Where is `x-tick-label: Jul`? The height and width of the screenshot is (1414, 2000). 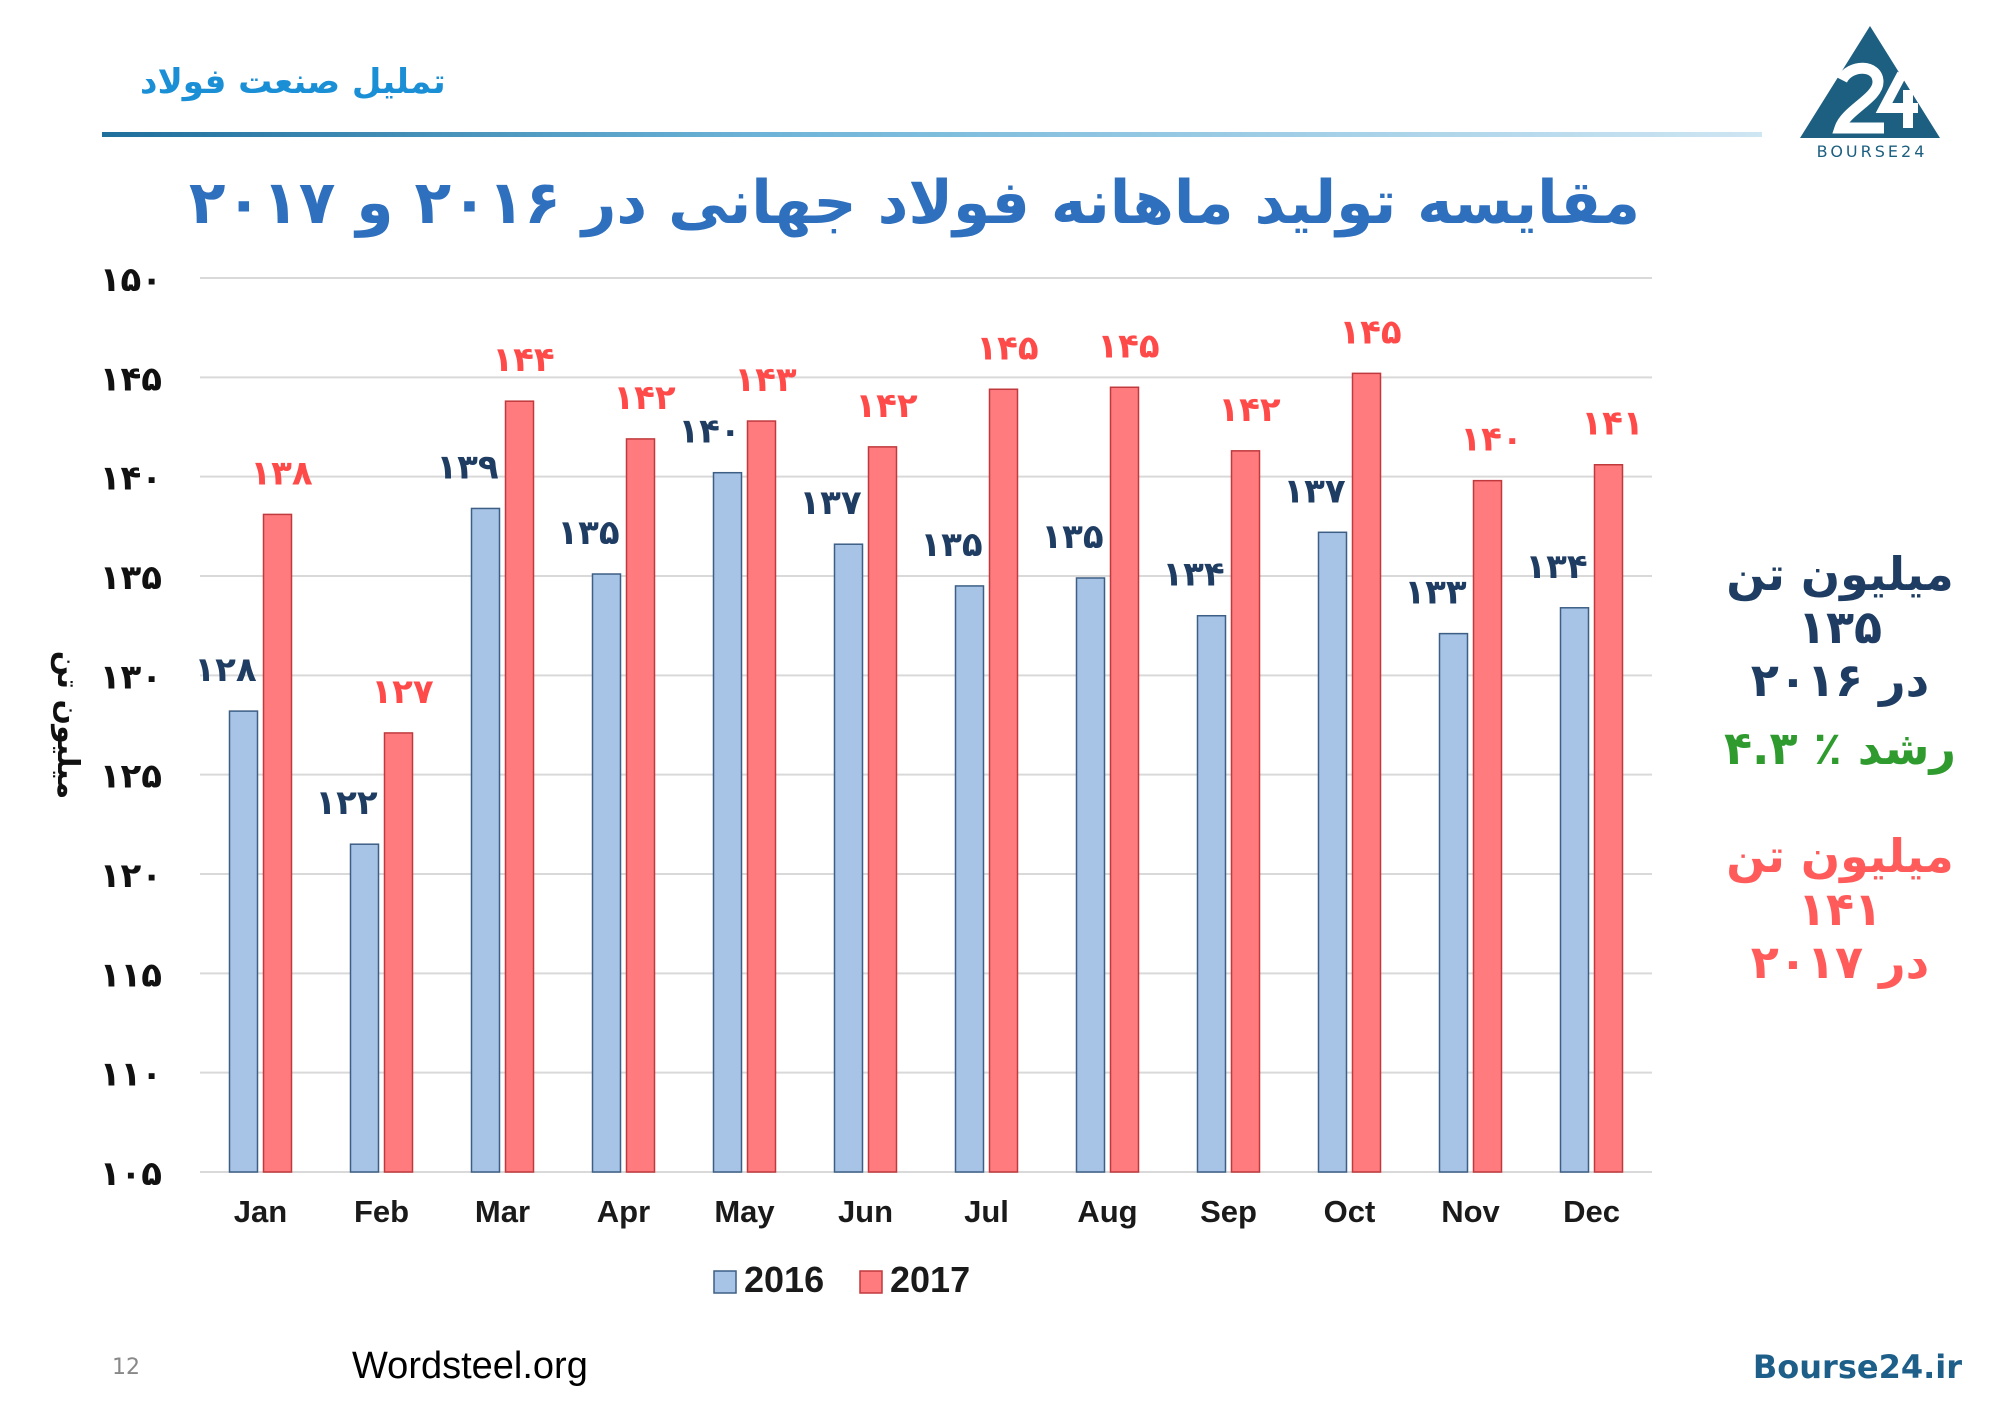 x-tick-label: Jul is located at coordinates (986, 1211).